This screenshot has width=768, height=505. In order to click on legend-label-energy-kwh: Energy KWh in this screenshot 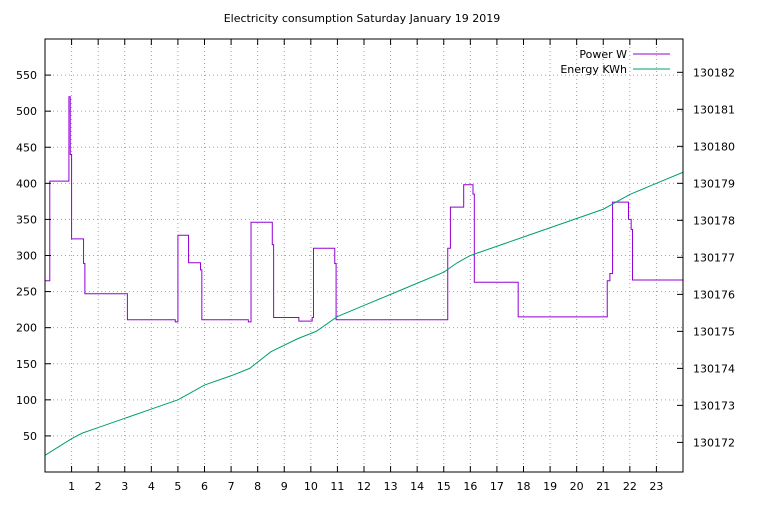, I will do `click(593, 69)`.